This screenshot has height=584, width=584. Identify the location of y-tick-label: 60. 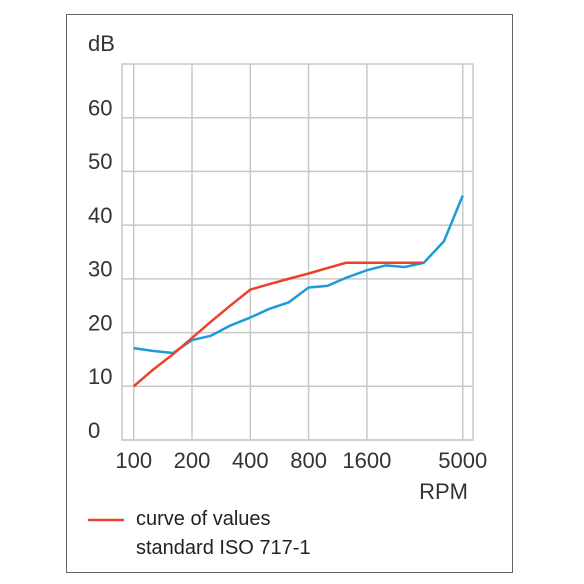
(100, 108).